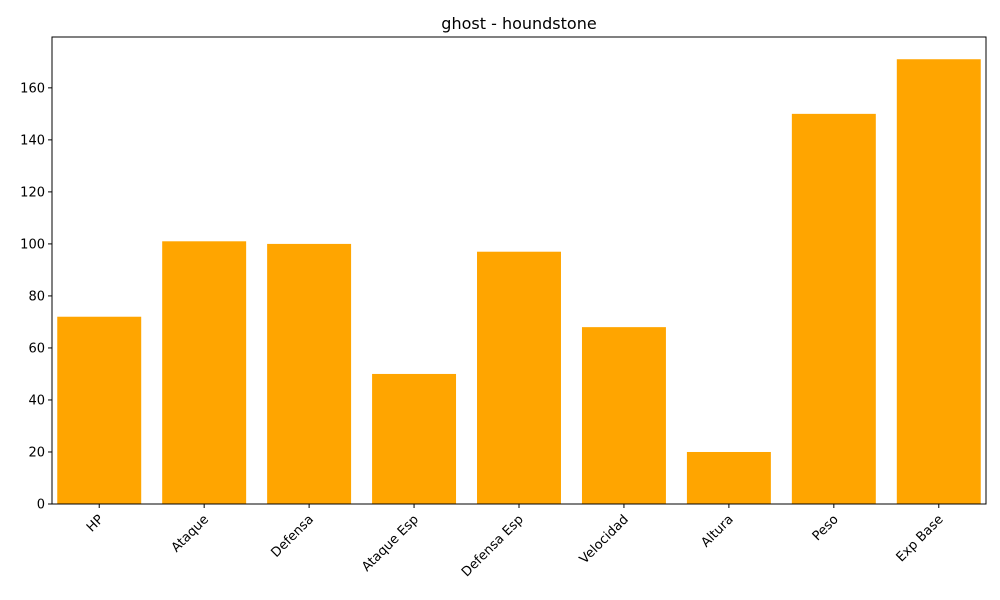 This screenshot has width=1000, height=600. Describe the element at coordinates (920, 538) in the screenshot. I see `x-tick-label: Exp Base` at that location.